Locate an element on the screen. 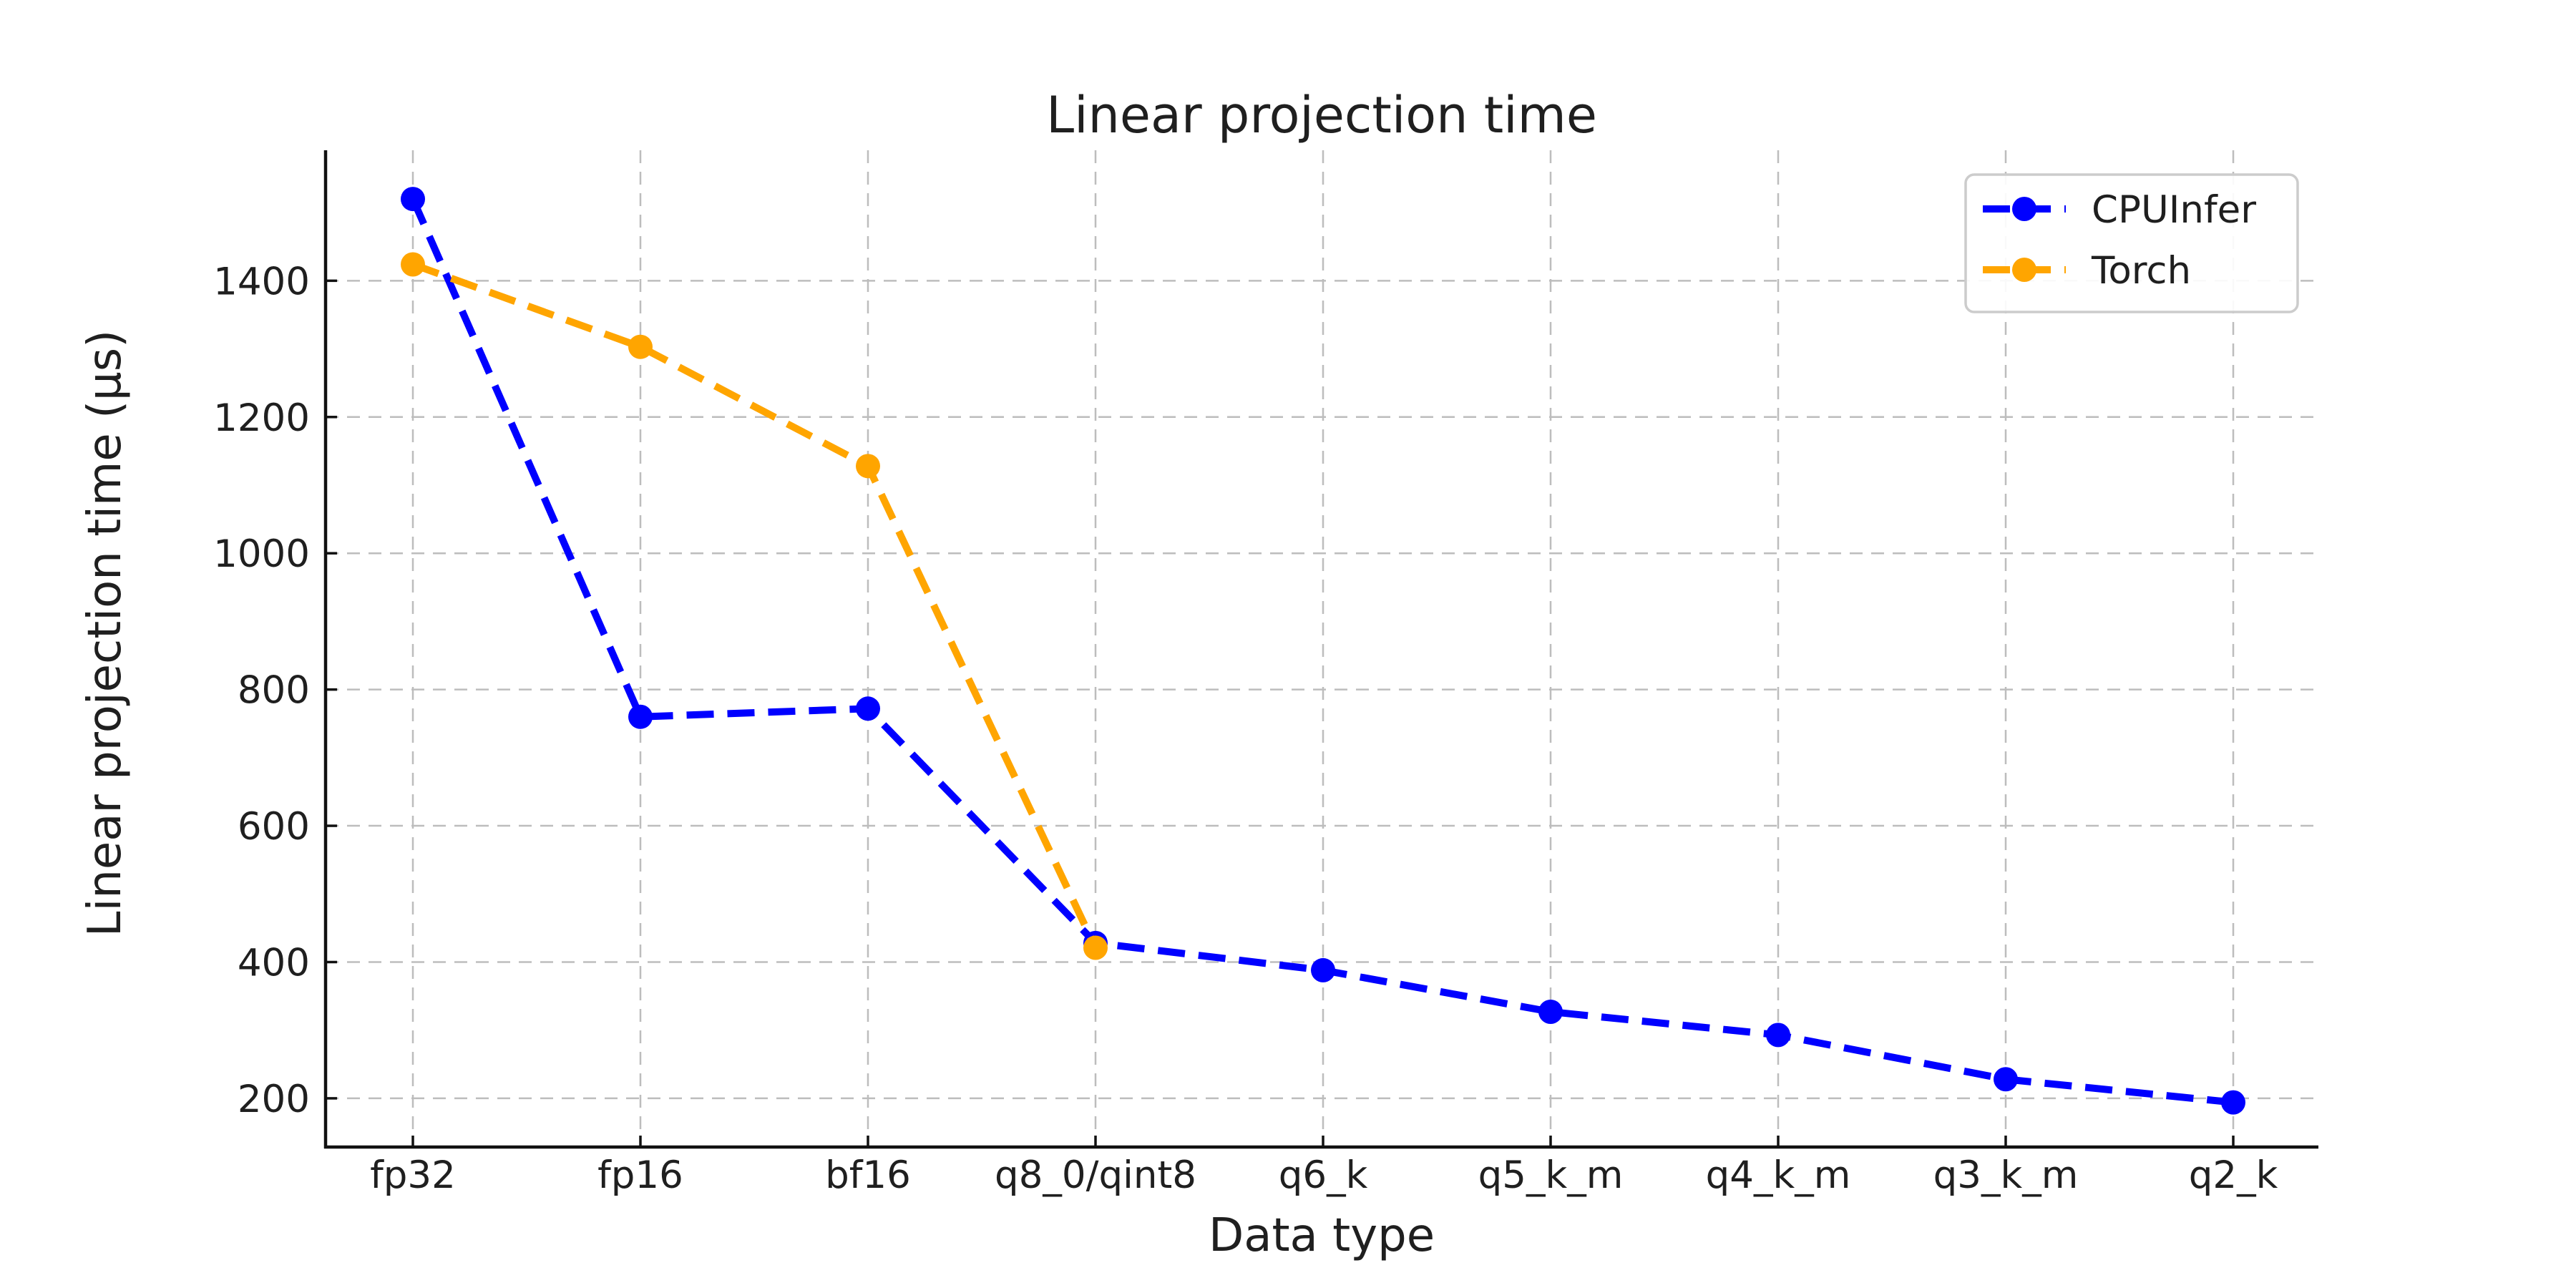 This screenshot has height=1288, width=2576. y-tick-label: 1000 is located at coordinates (261, 554).